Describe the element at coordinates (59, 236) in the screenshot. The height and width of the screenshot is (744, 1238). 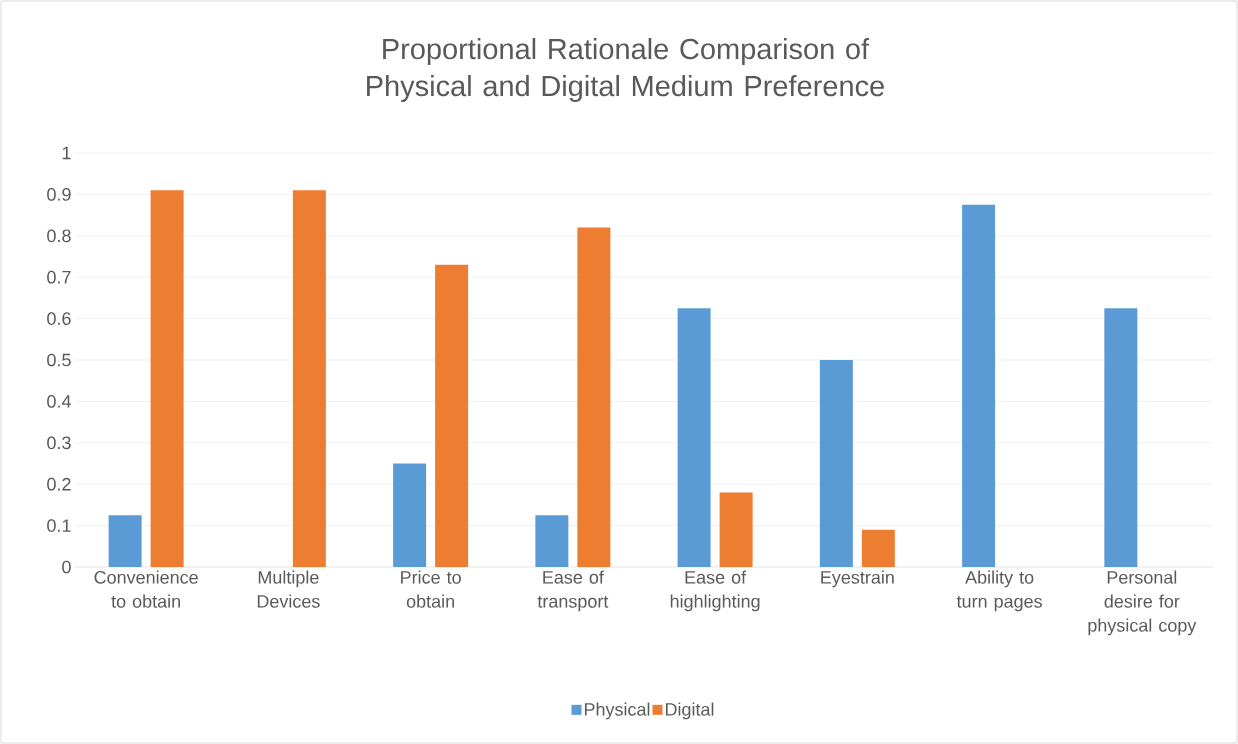
I see `y-tick-label: 0.8` at that location.